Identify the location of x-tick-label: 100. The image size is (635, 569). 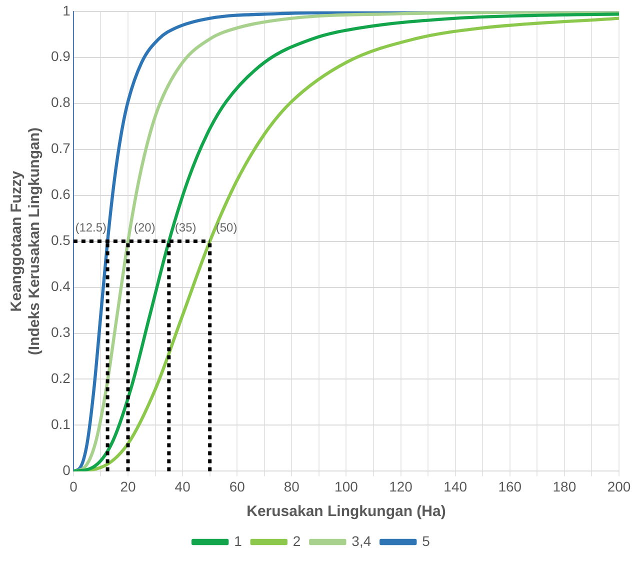
(346, 486).